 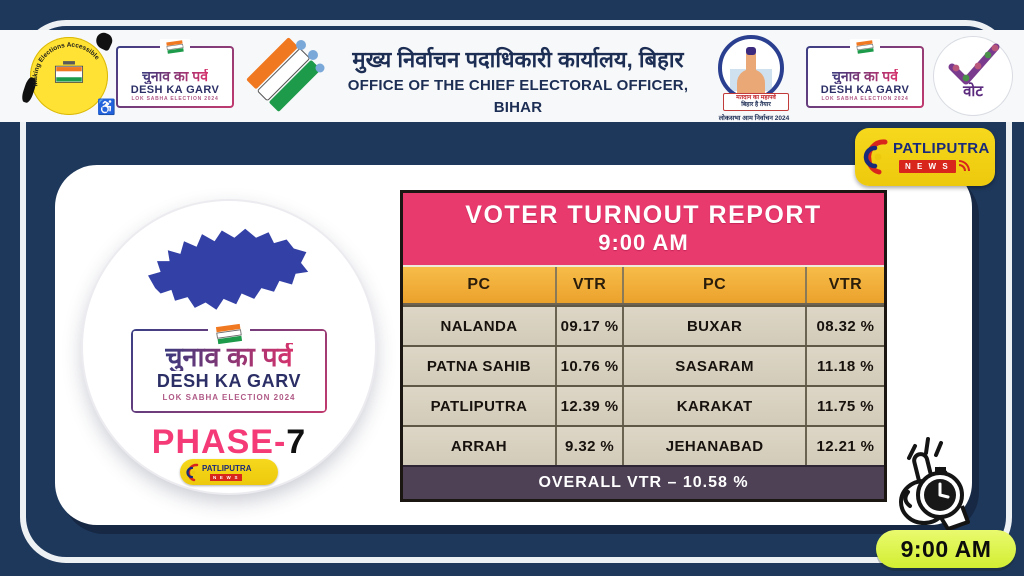 What do you see at coordinates (590, 446) in the screenshot?
I see `cell-vtr: 9.32 %` at bounding box center [590, 446].